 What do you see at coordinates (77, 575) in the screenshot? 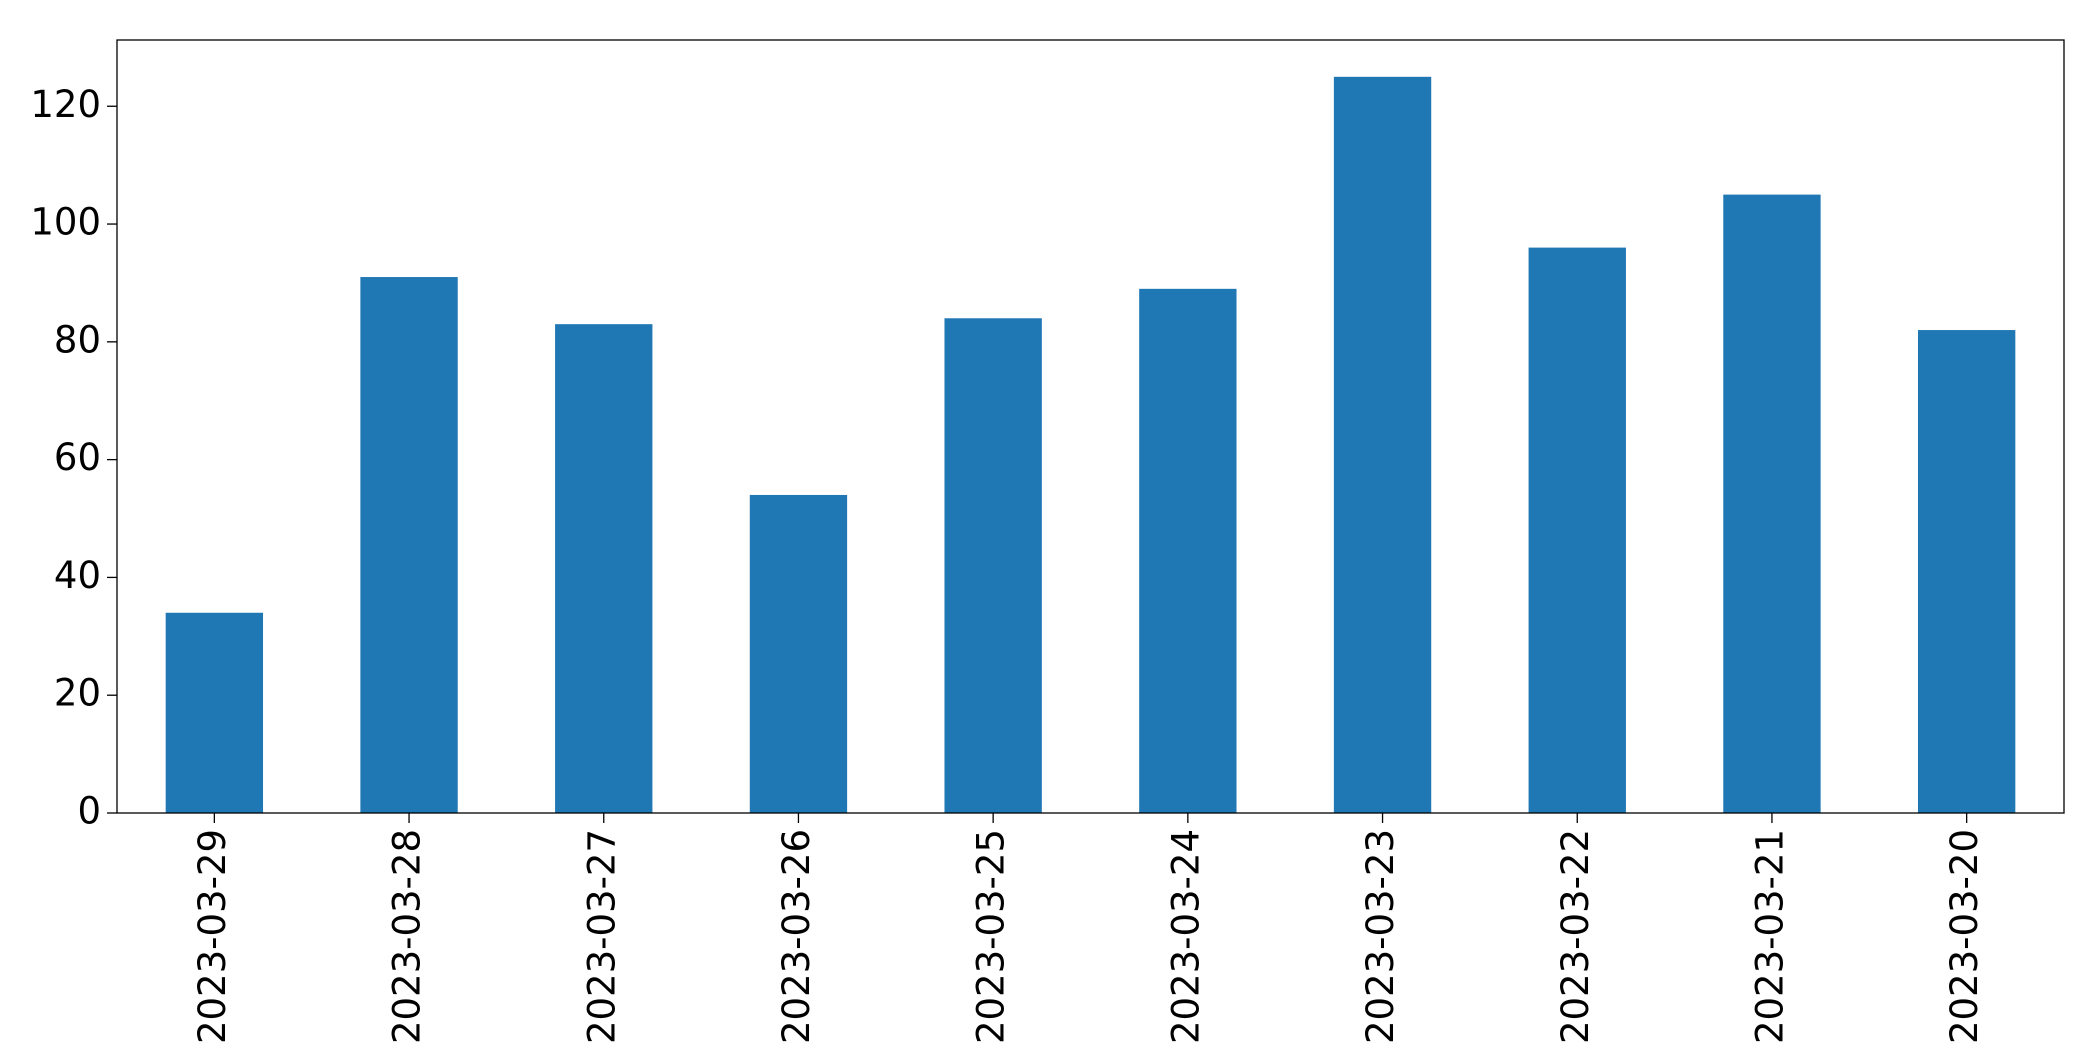
I see `y-tick-label: 40` at bounding box center [77, 575].